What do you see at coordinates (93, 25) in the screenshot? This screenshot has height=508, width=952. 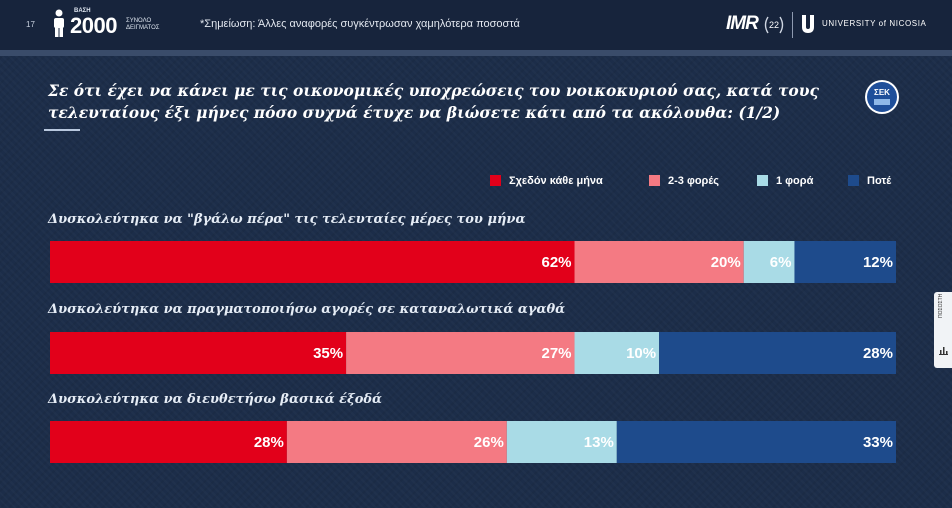 I see `base-value: 2000` at bounding box center [93, 25].